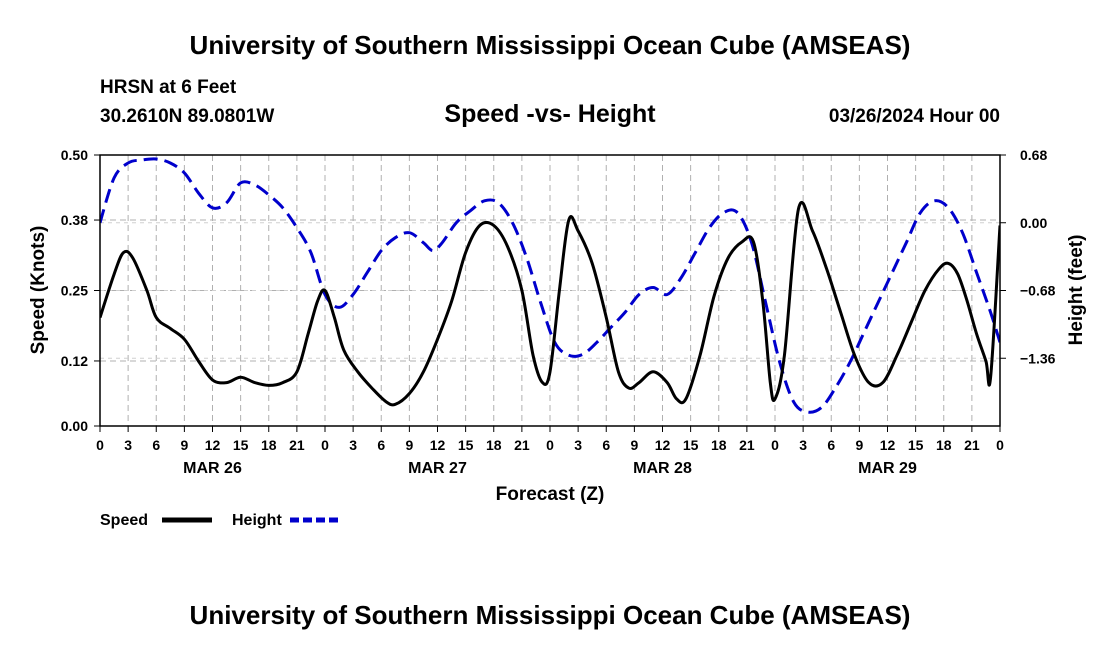 This screenshot has width=1100, height=650. I want to click on y2-tick-label: 0.68, so click(1033, 155).